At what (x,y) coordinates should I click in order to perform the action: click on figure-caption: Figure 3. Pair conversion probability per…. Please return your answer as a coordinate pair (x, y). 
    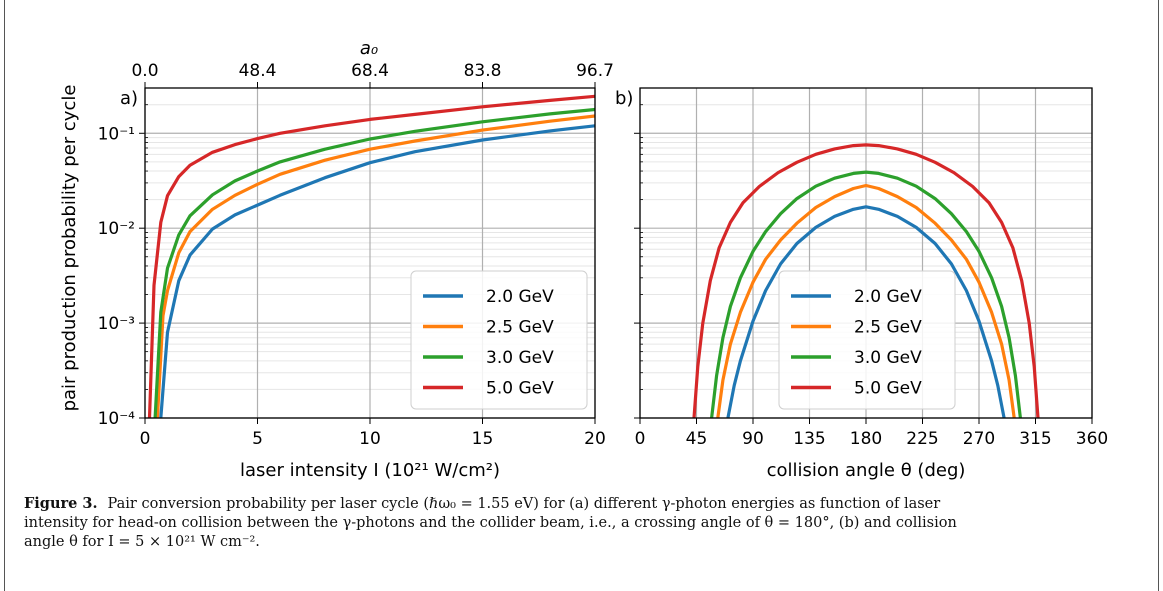
    Looking at the image, I should click on (579, 523).